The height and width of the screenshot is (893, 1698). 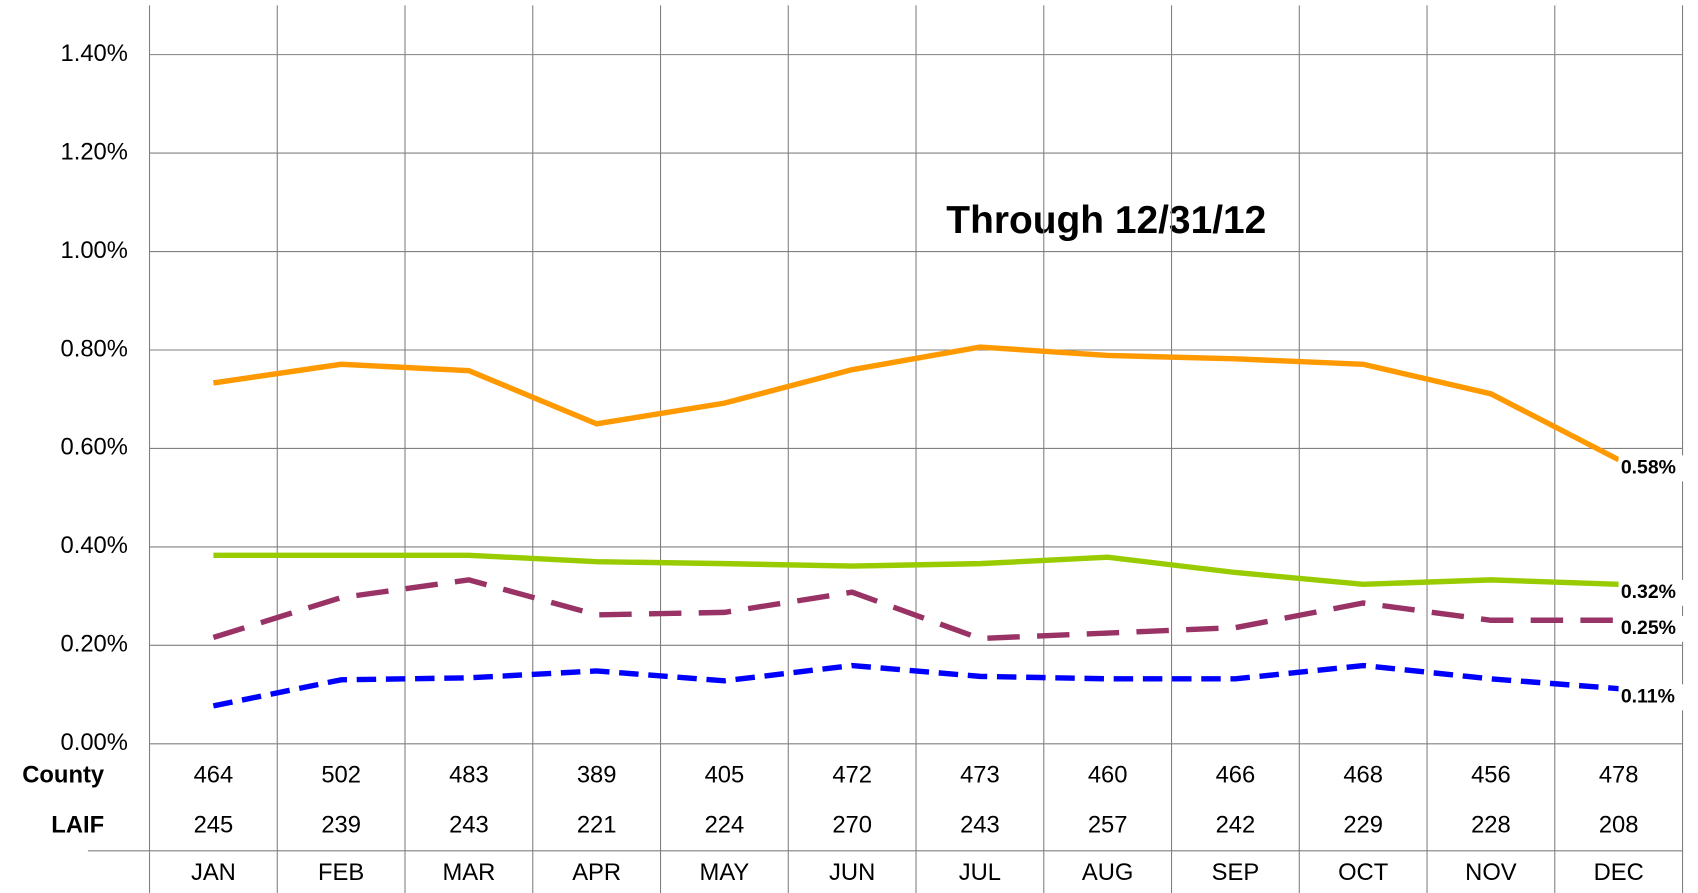 What do you see at coordinates (1106, 220) in the screenshot?
I see `annotation: Through 12/31/12` at bounding box center [1106, 220].